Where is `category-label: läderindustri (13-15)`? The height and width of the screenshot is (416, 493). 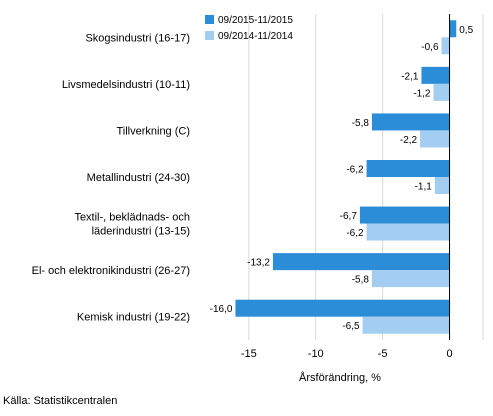 category-label: läderindustri (13-15) is located at coordinates (141, 232).